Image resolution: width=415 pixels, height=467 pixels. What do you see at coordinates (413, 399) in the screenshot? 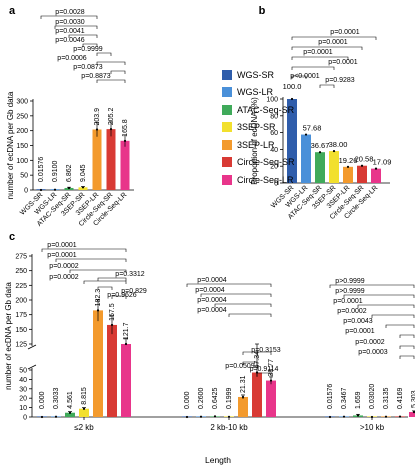
I see `c-value-label: 5.303` at bounding box center [413, 399].